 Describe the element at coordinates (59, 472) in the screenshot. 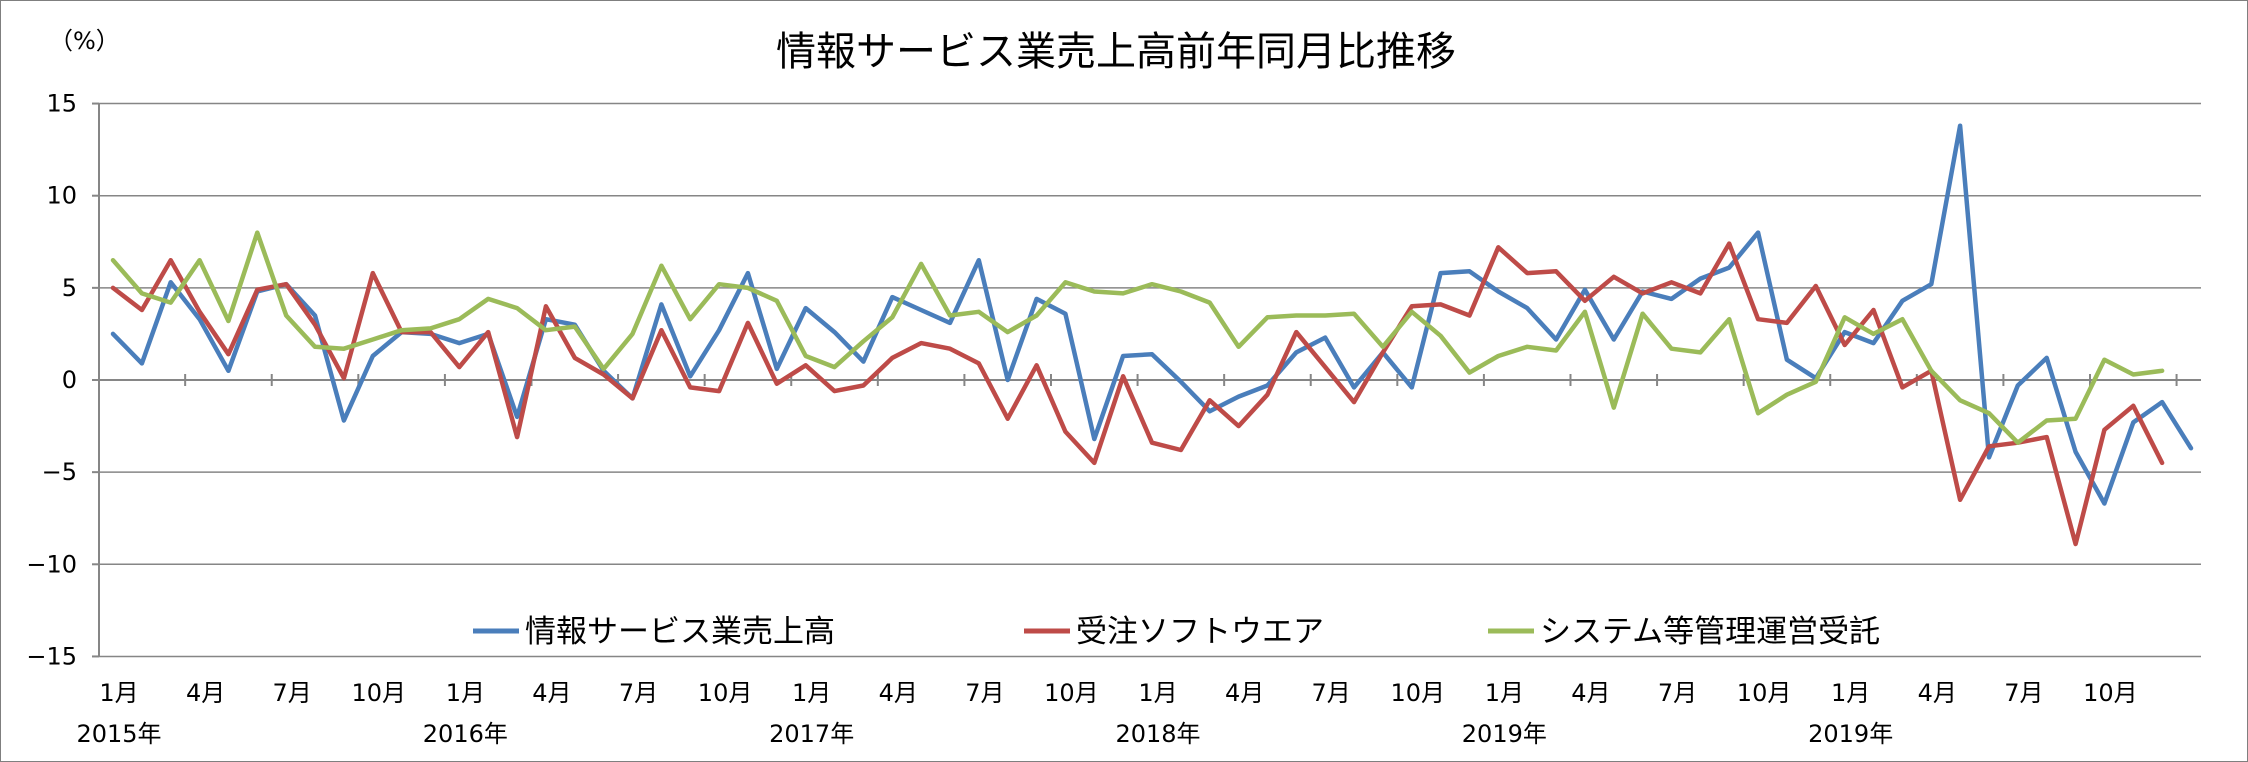

I see `y-tick-label: −5` at that location.